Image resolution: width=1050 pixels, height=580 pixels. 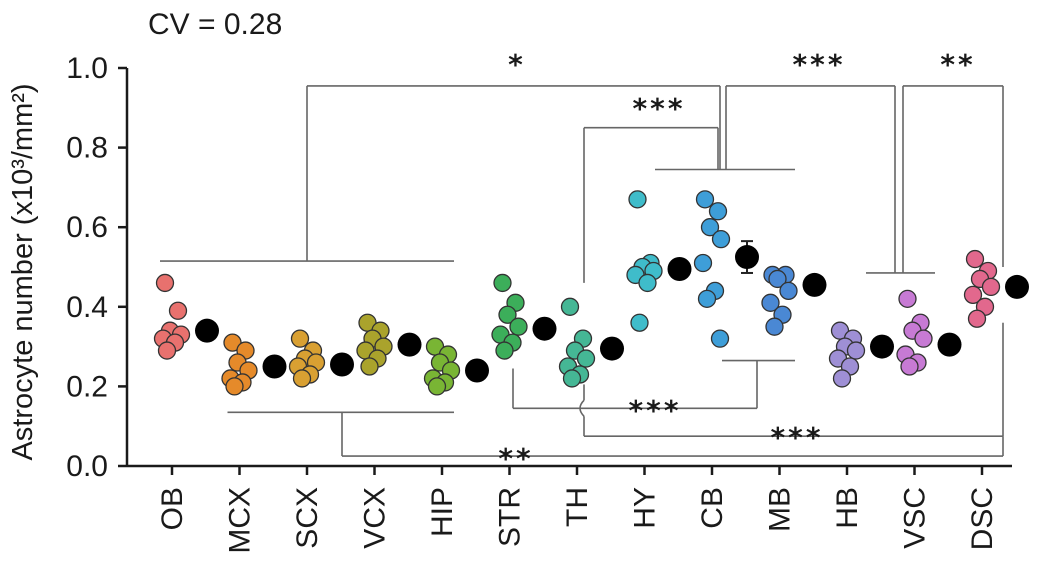 I want to click on x-tick-label-hy: HY, so click(x=645, y=508).